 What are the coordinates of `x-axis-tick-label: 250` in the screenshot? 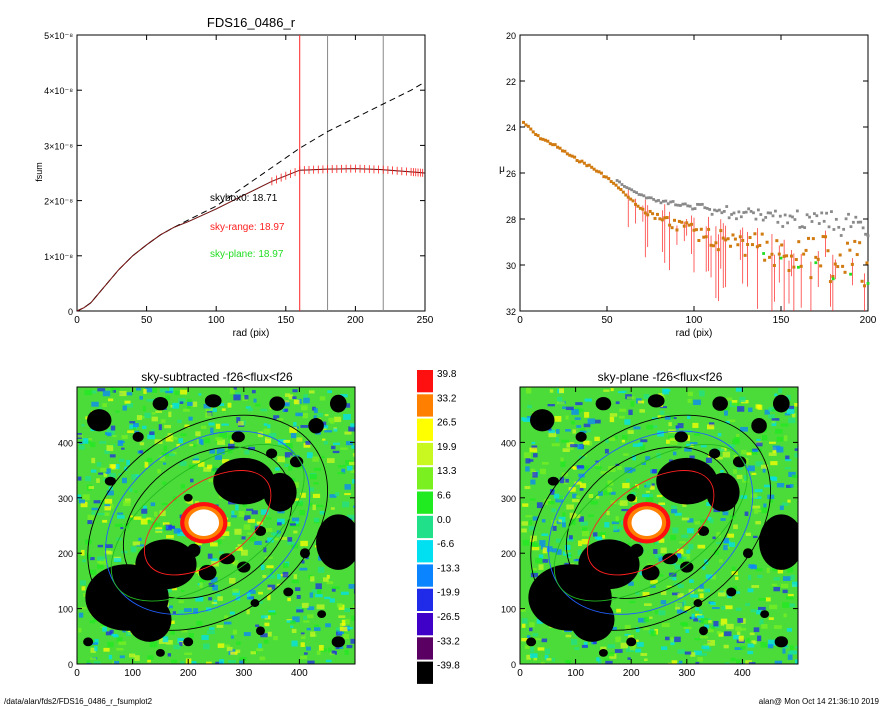 It's located at (425, 320).